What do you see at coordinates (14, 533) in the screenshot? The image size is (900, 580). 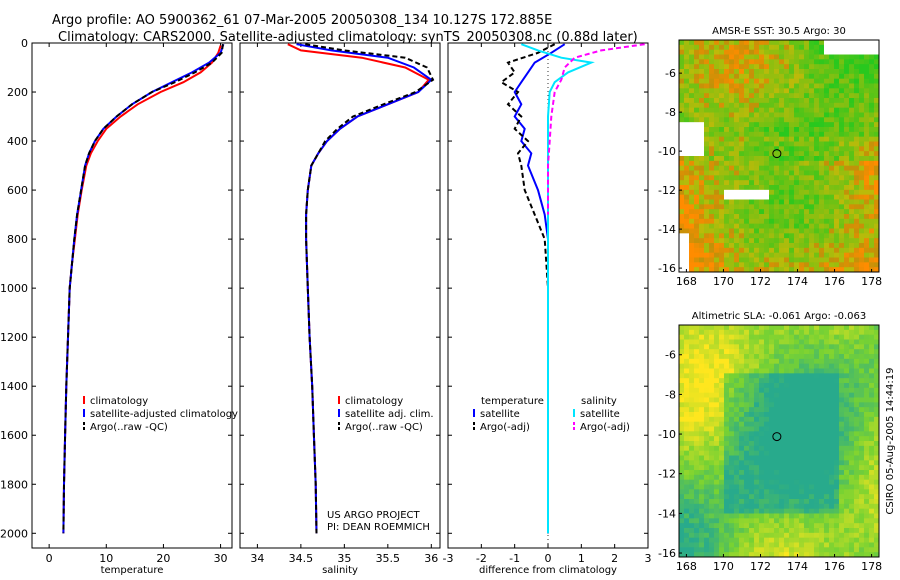 I see `temperature-ytick-label: 2000` at bounding box center [14, 533].